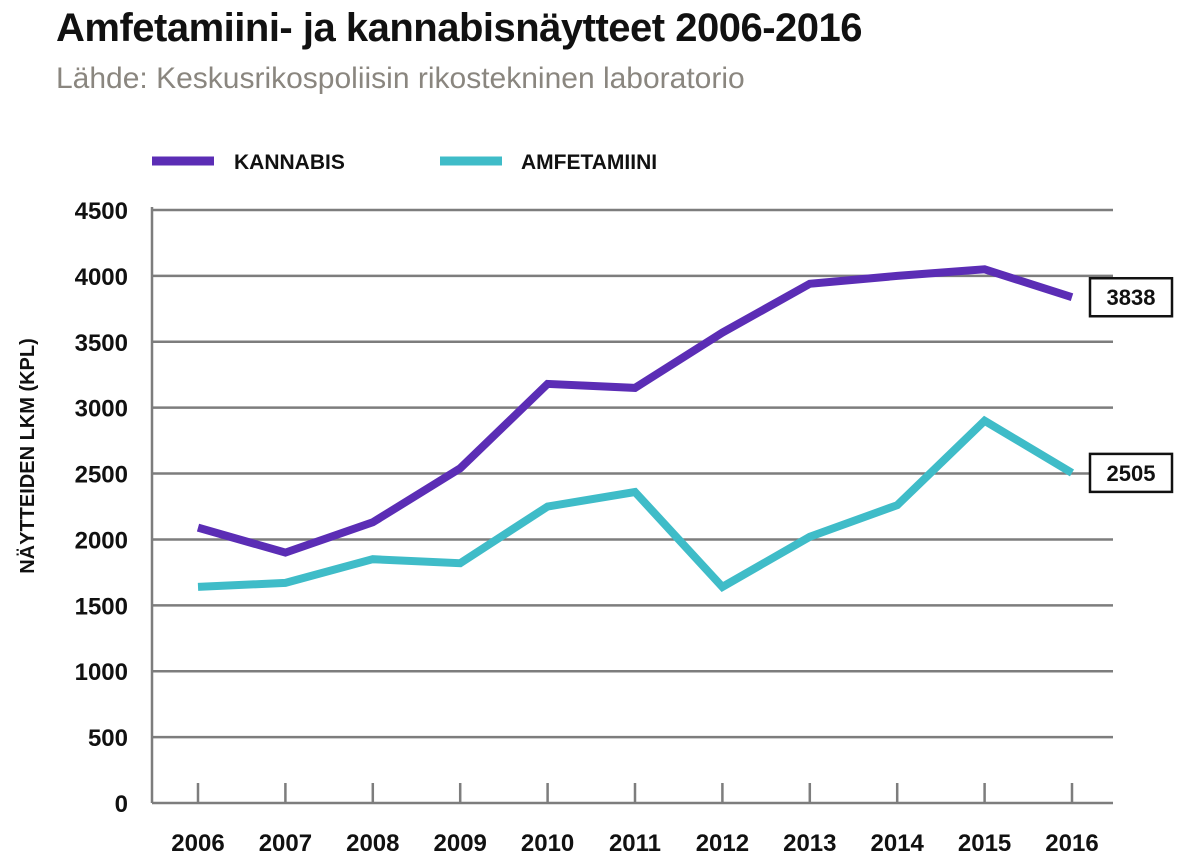 The image size is (1199, 868). Describe the element at coordinates (101, 409) in the screenshot. I see `y-tick-label: 3000` at that location.